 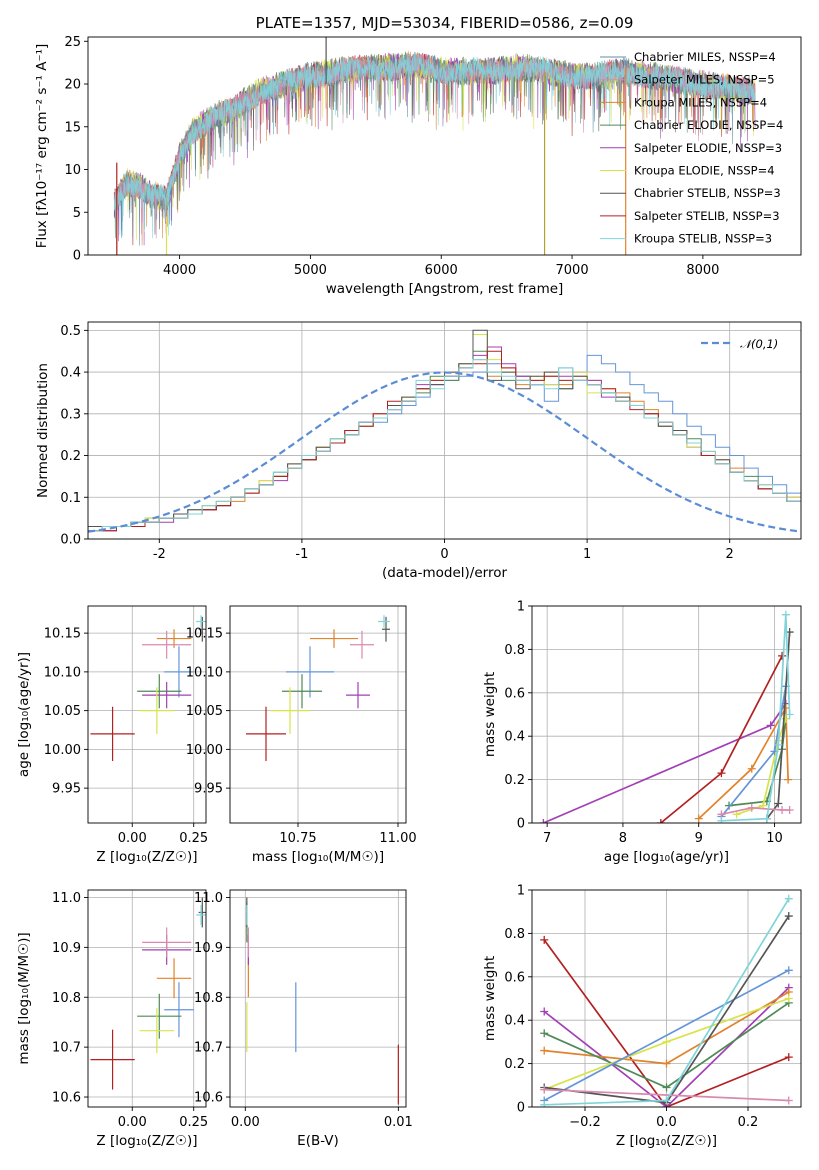 What do you see at coordinates (70, 498) in the screenshot?
I see `y-tick-label: 0.1` at bounding box center [70, 498].